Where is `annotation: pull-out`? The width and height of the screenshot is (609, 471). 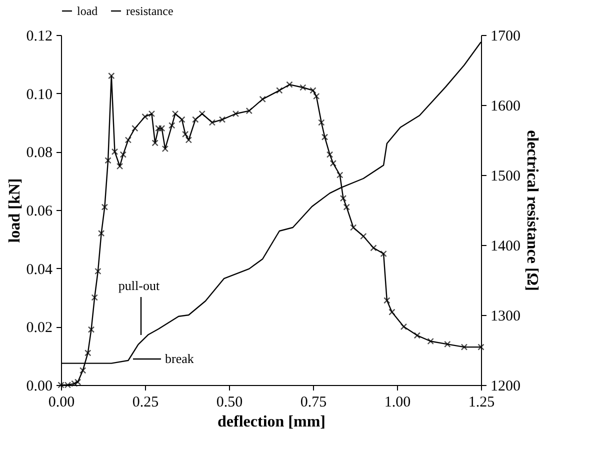 annotation: pull-out is located at coordinates (139, 285).